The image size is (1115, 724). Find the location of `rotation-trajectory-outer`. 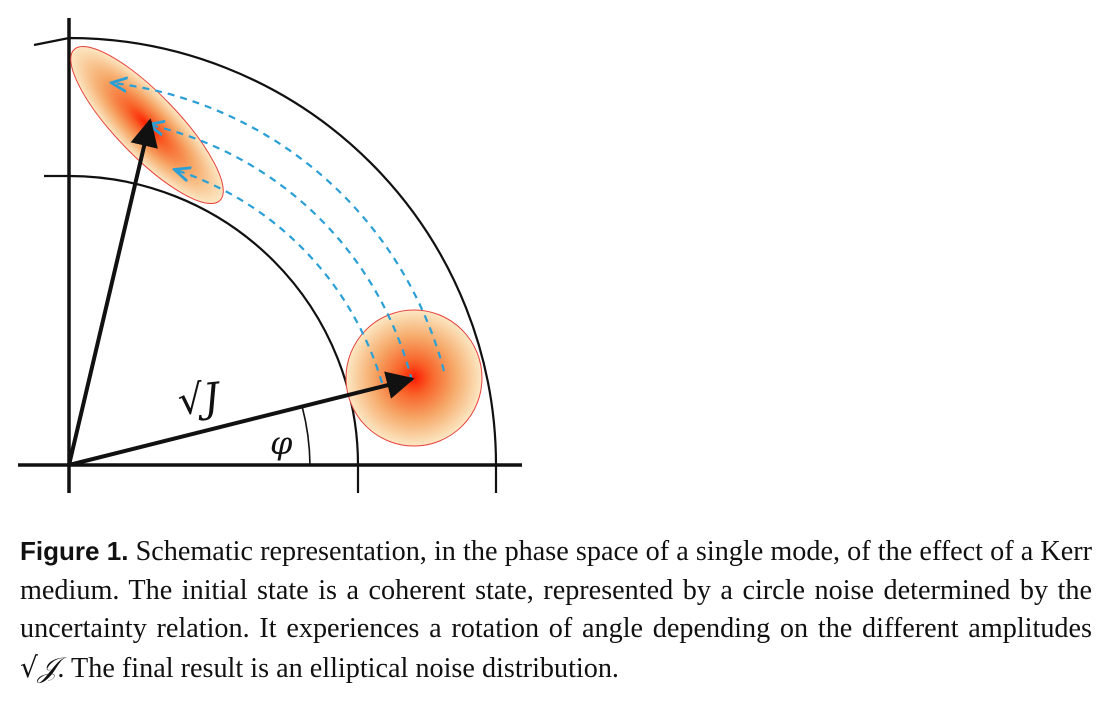

rotation-trajectory-outer is located at coordinates (279, 227).